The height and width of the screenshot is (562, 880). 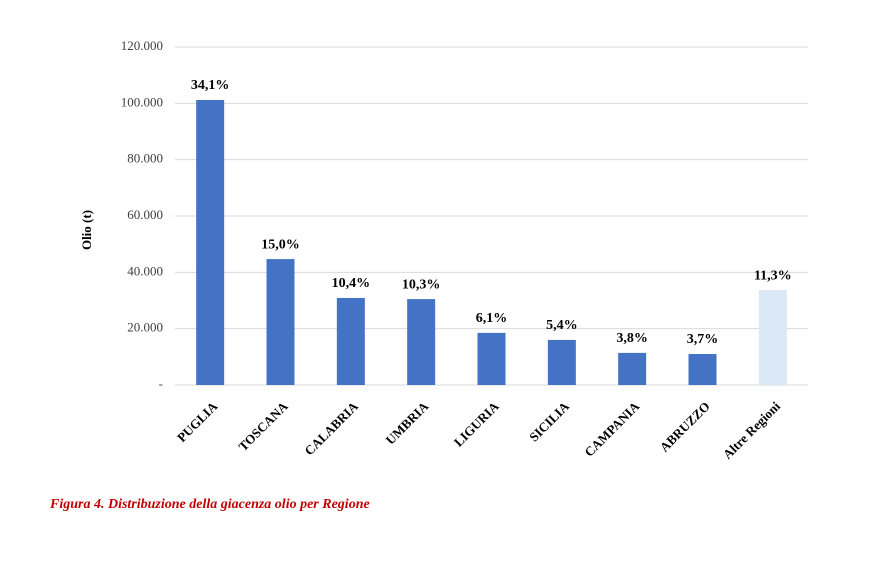 I want to click on data-label: 6,1%, so click(x=492, y=318).